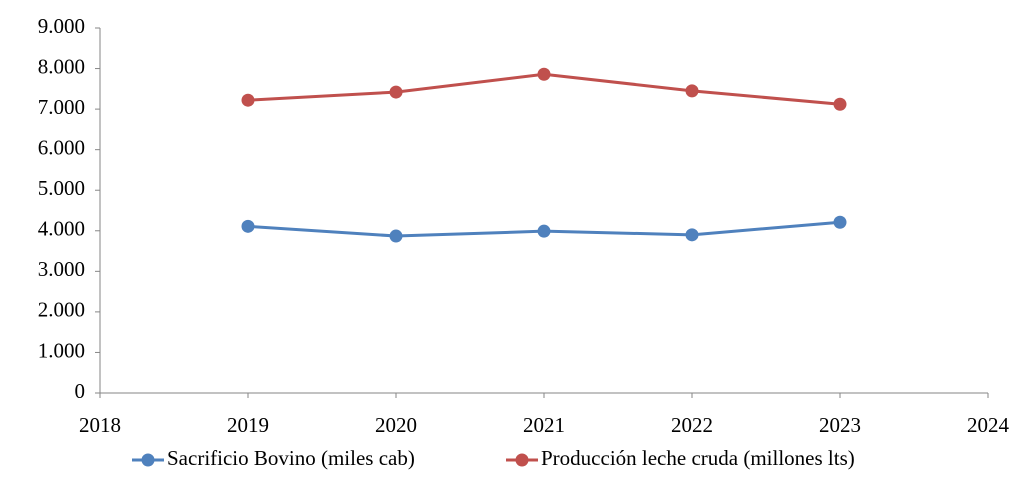 This screenshot has width=1019, height=495. I want to click on y-tick-label: 5.000, so click(61, 188).